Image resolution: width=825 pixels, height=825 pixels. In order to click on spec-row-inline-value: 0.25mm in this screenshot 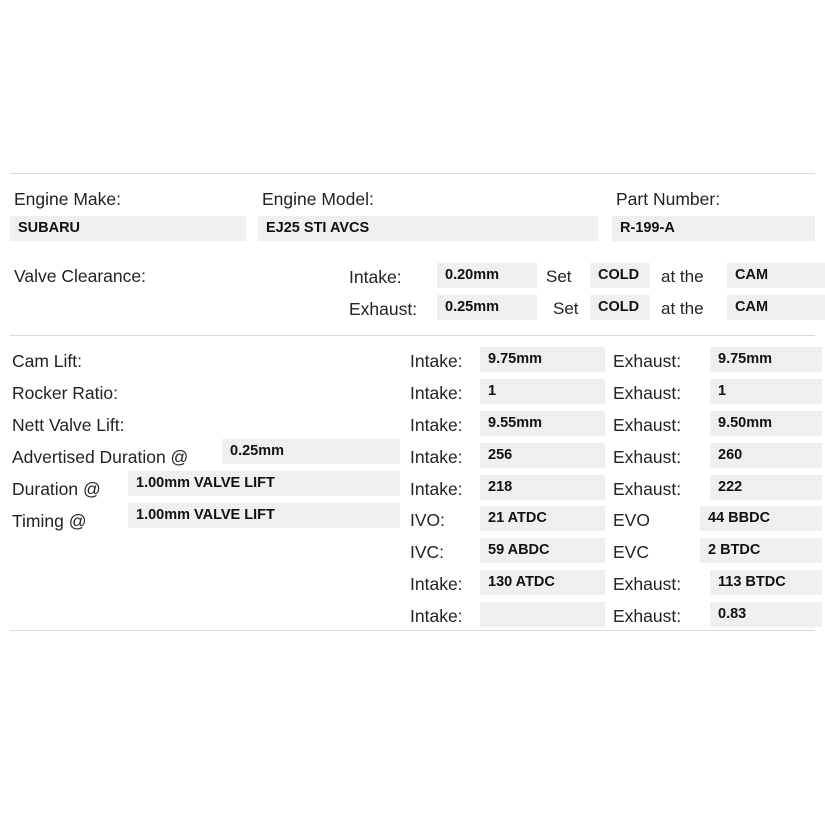, I will do `click(311, 451)`.